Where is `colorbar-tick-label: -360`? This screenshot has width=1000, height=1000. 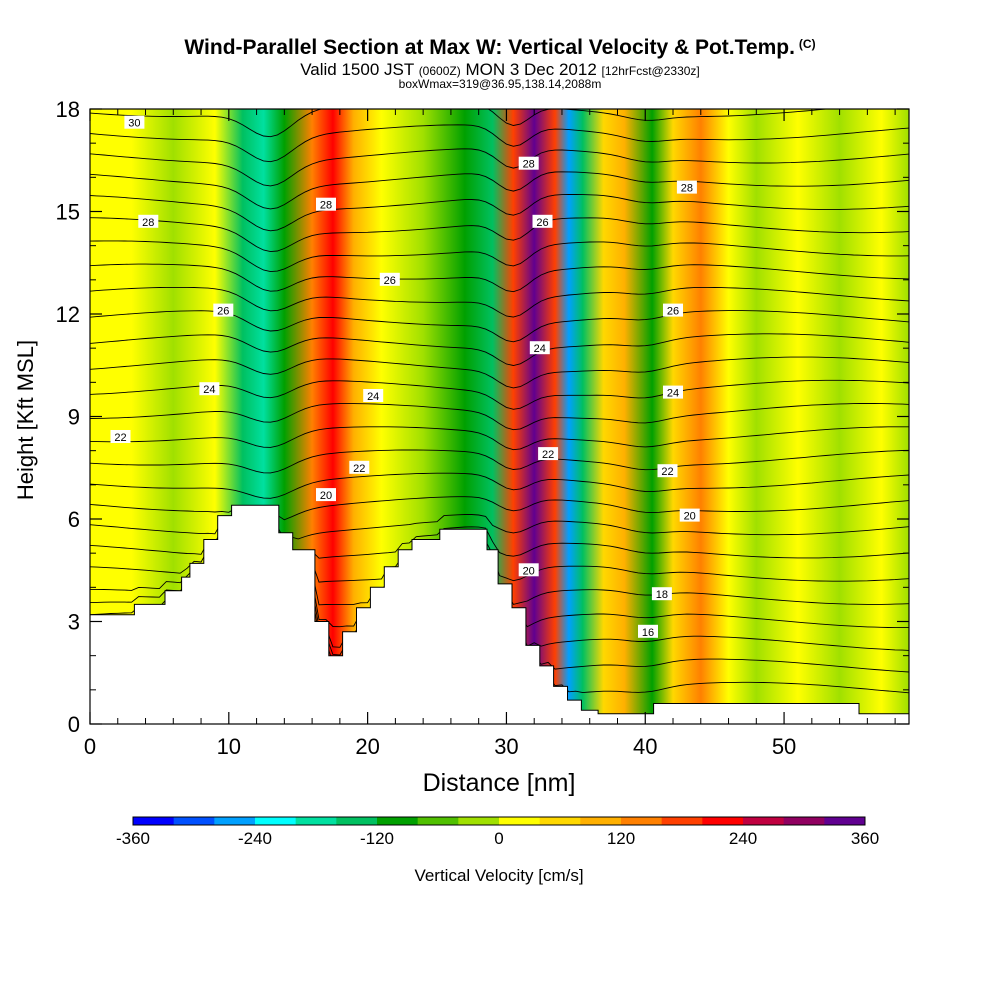
colorbar-tick-label: -360 is located at coordinates (133, 838).